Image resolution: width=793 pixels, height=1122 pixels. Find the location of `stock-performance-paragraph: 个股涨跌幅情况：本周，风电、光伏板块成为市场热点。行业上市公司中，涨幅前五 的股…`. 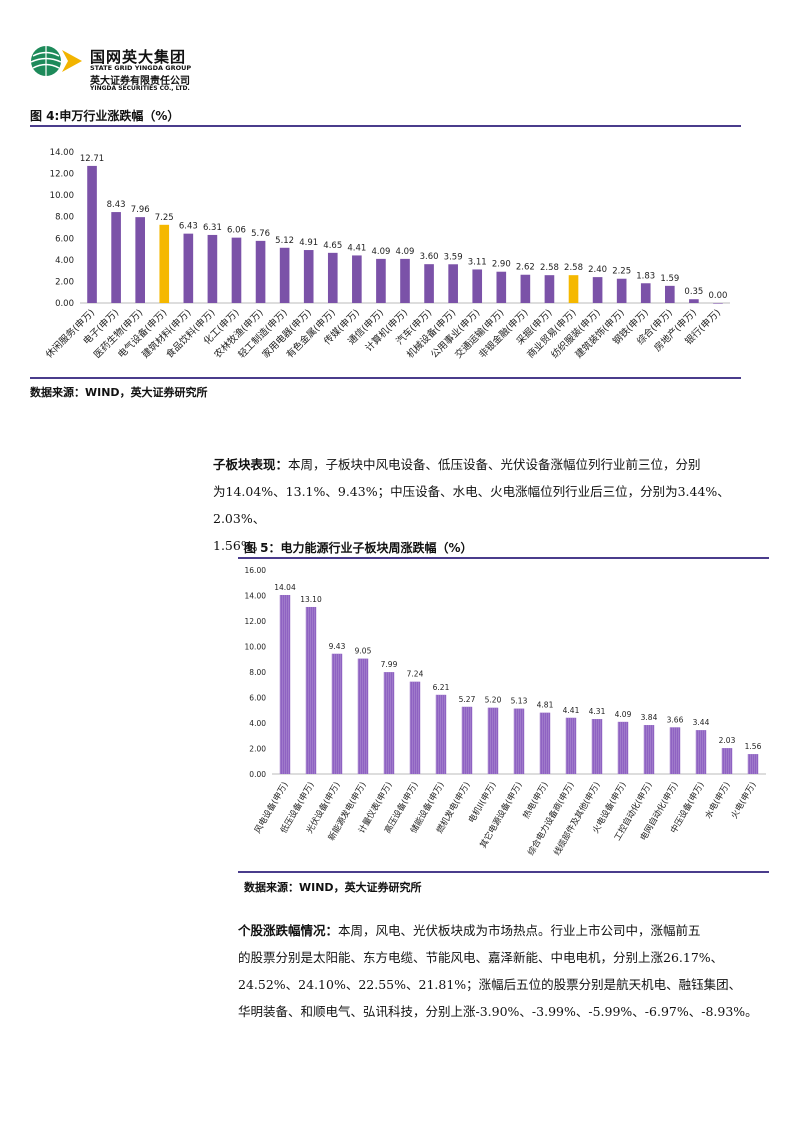

stock-performance-paragraph: 个股涨跌幅情况：本周，风电、光伏板块成为市场热点。行业上市公司中，涨幅前五 的股… is located at coordinates (508, 971).